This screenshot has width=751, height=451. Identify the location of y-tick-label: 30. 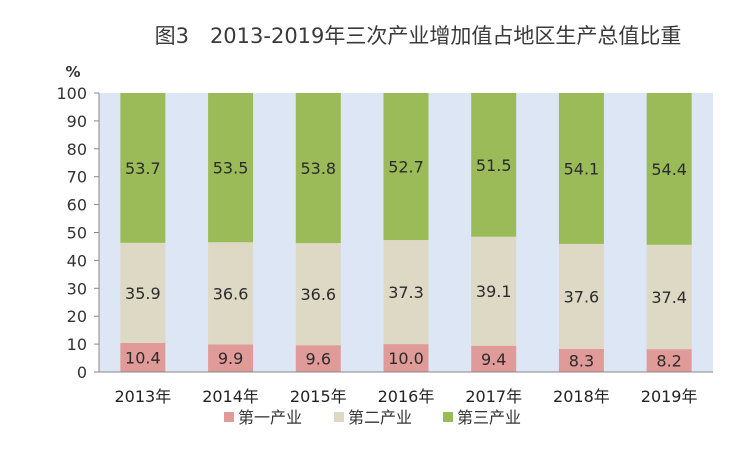
(77, 288).